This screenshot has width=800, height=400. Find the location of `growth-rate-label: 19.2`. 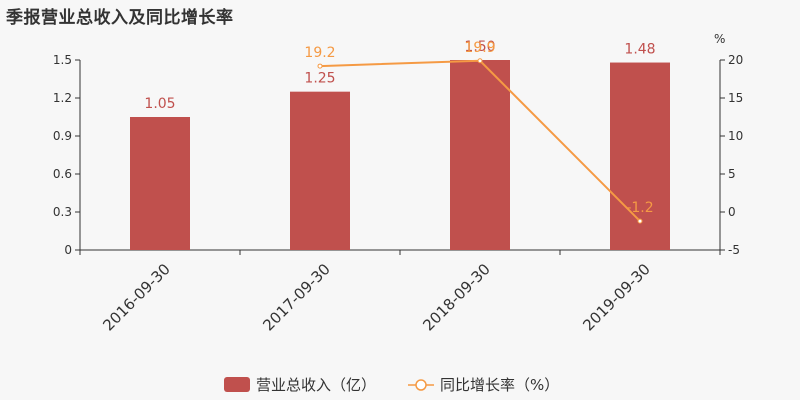

growth-rate-label: 19.2 is located at coordinates (319, 53).